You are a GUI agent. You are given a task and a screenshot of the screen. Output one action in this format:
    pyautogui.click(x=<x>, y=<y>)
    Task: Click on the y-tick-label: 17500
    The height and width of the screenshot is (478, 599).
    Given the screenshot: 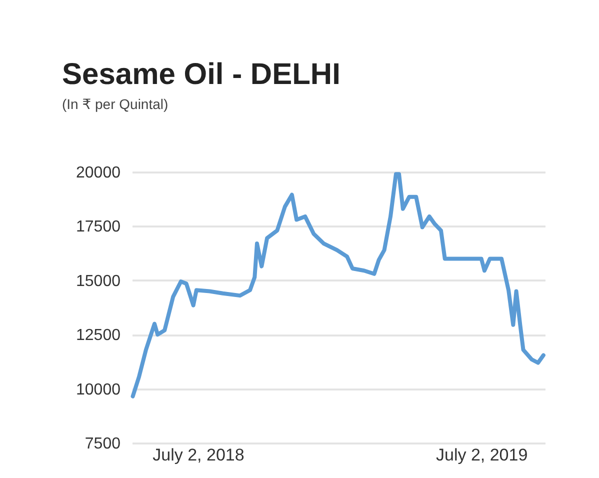 What is the action you would take?
    pyautogui.click(x=98, y=227)
    